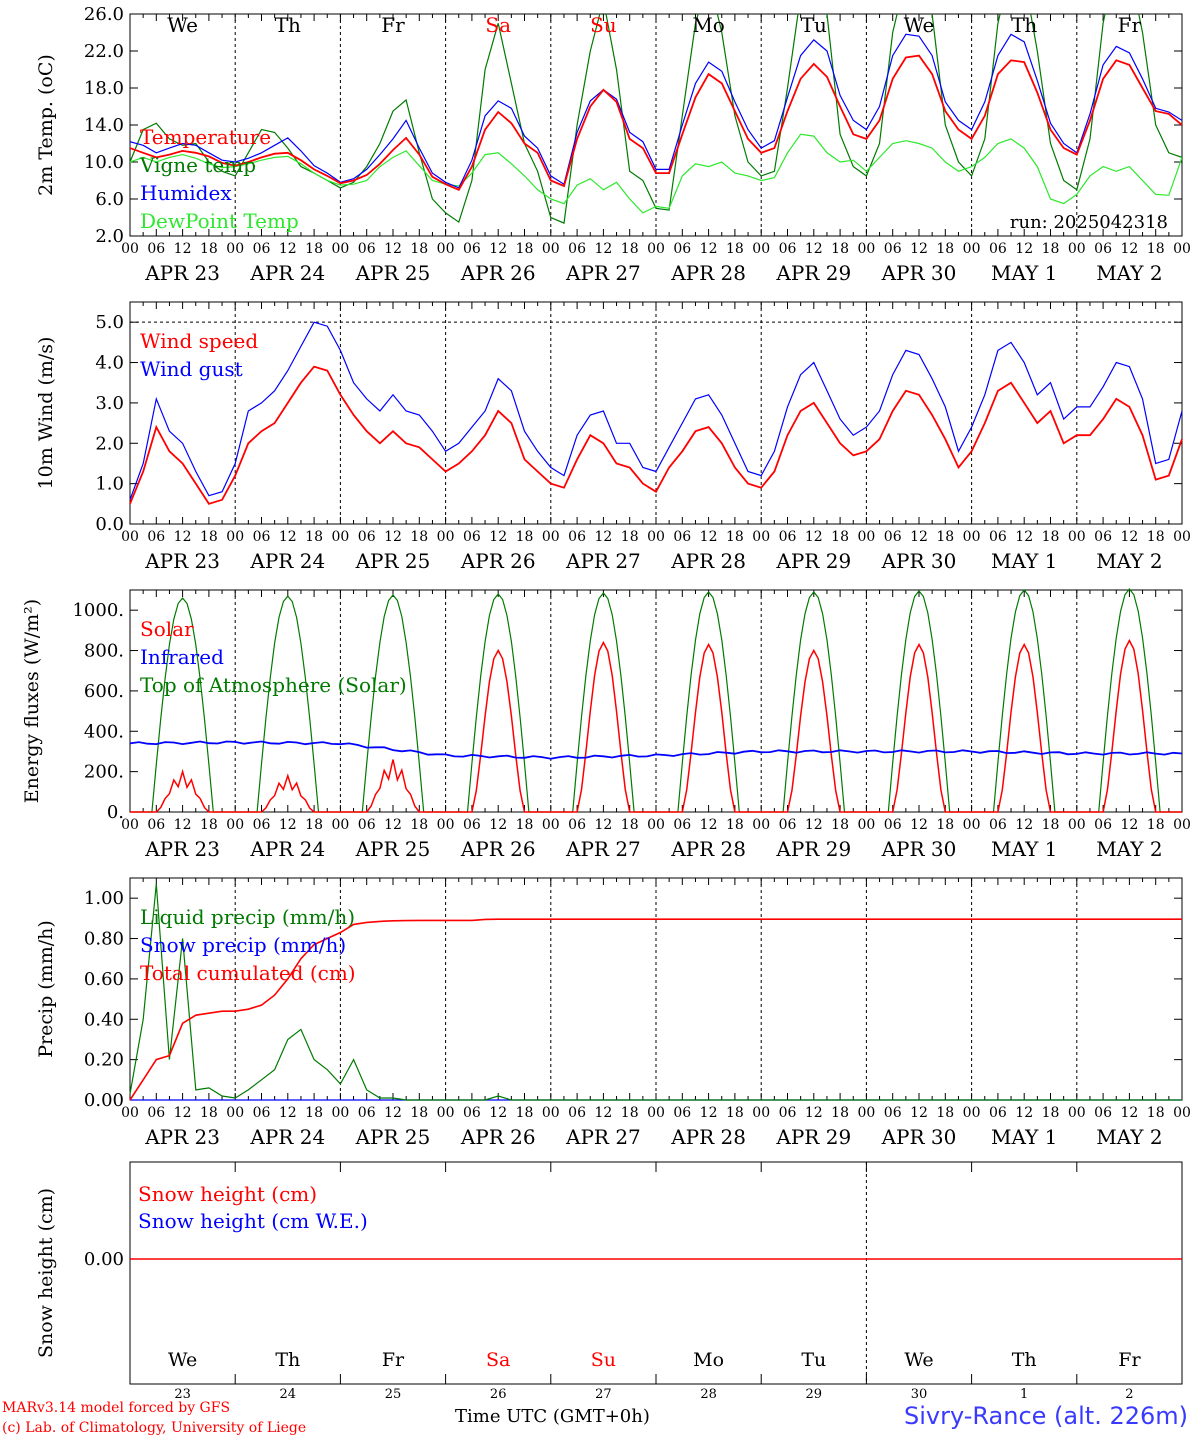  I want to click on day-label: APR 27, so click(603, 561).